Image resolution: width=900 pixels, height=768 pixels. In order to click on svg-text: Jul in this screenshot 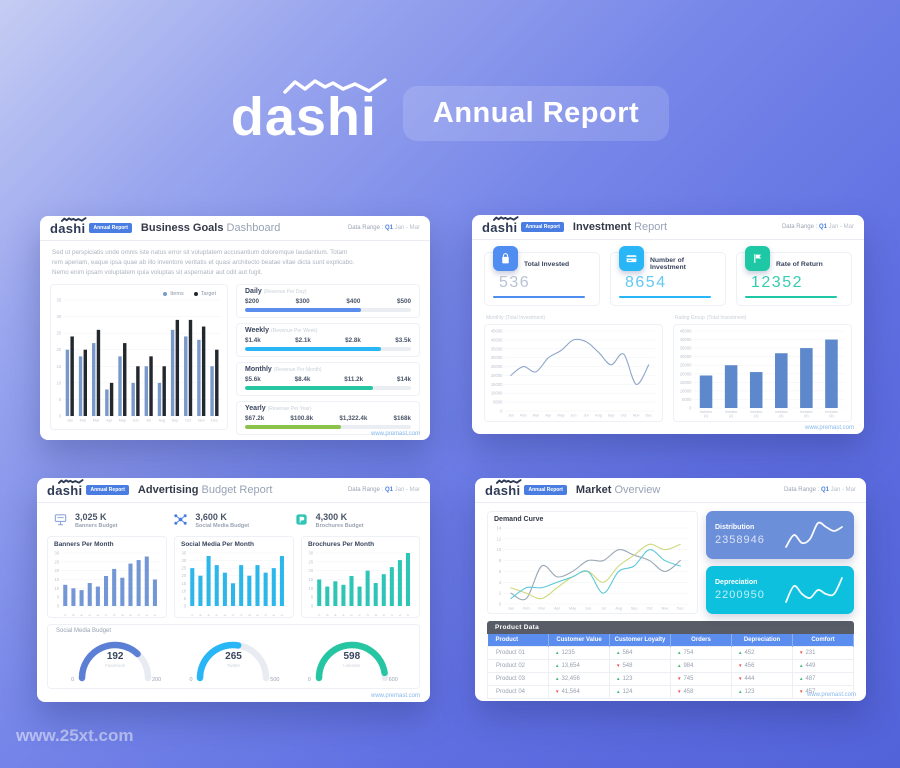, I will do `click(586, 416)`.